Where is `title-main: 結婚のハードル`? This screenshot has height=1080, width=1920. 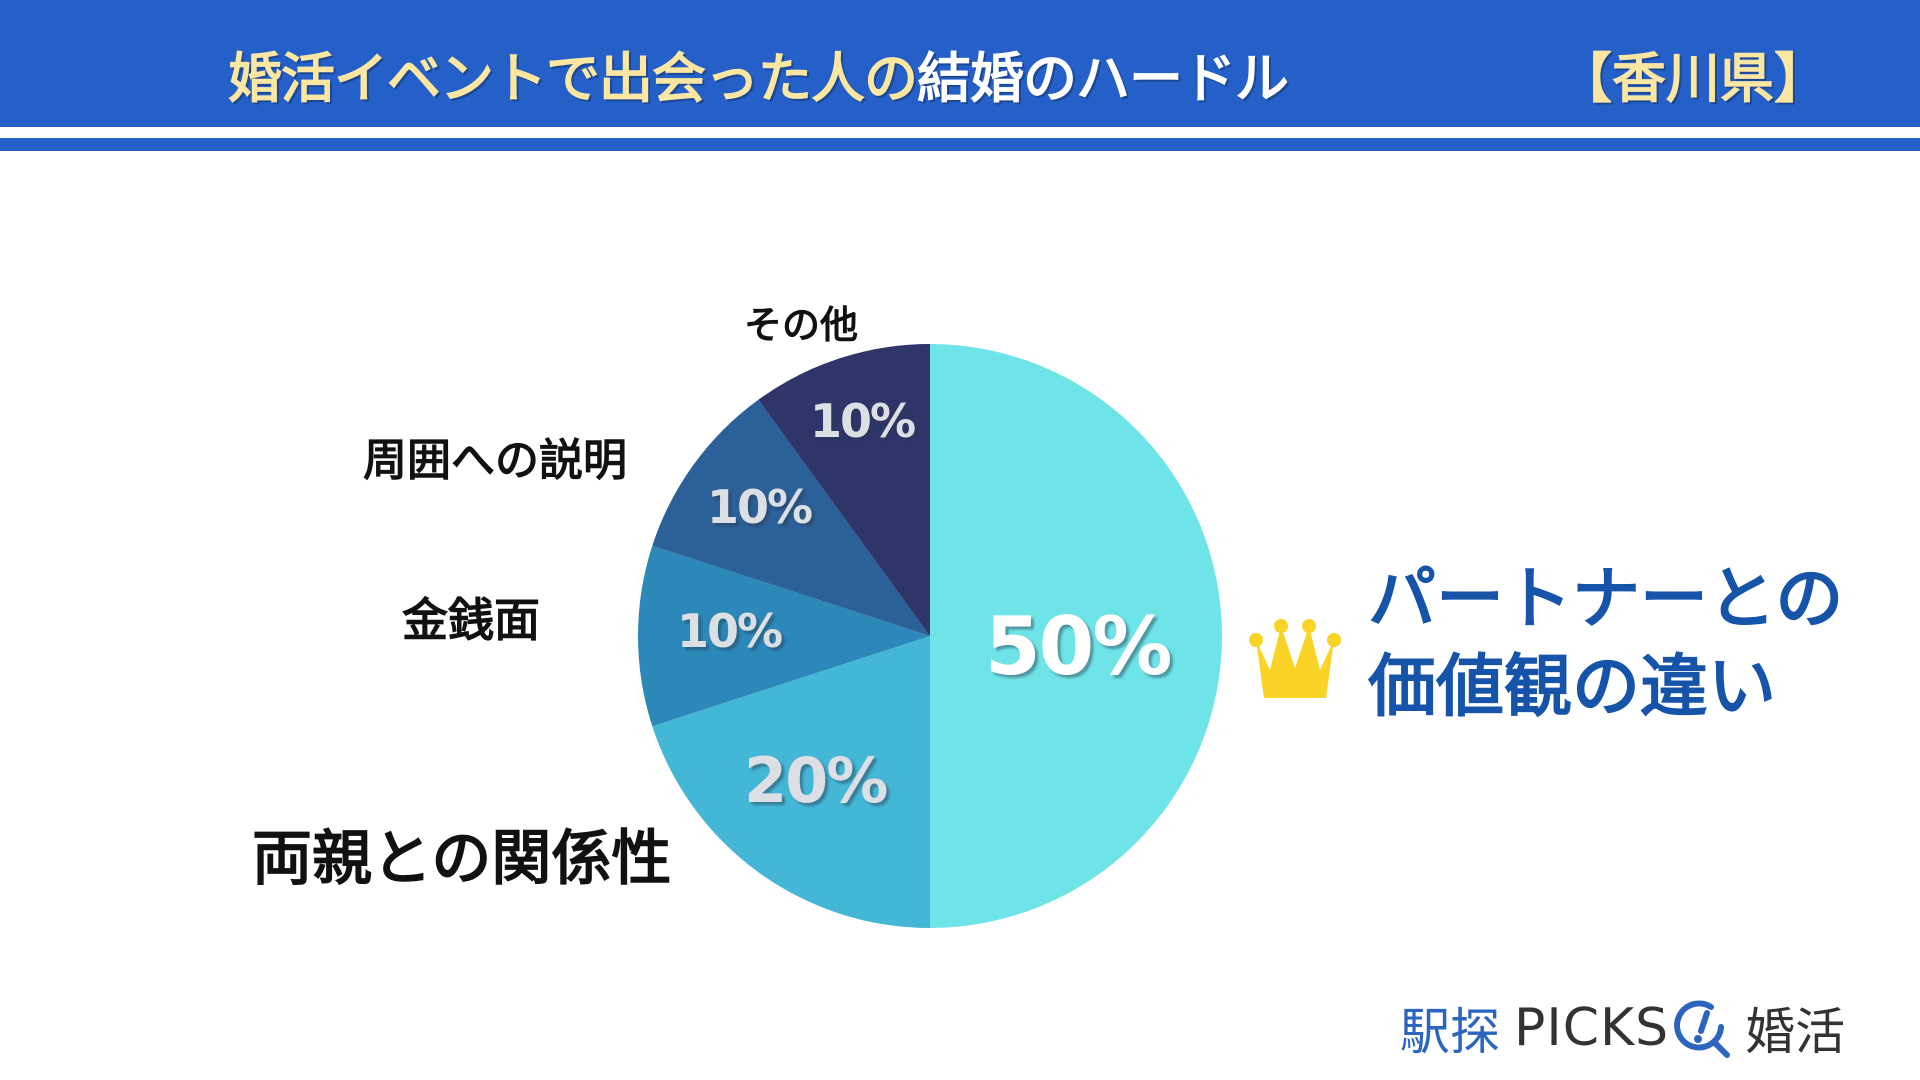 title-main: 結婚のハードル is located at coordinates (1103, 78).